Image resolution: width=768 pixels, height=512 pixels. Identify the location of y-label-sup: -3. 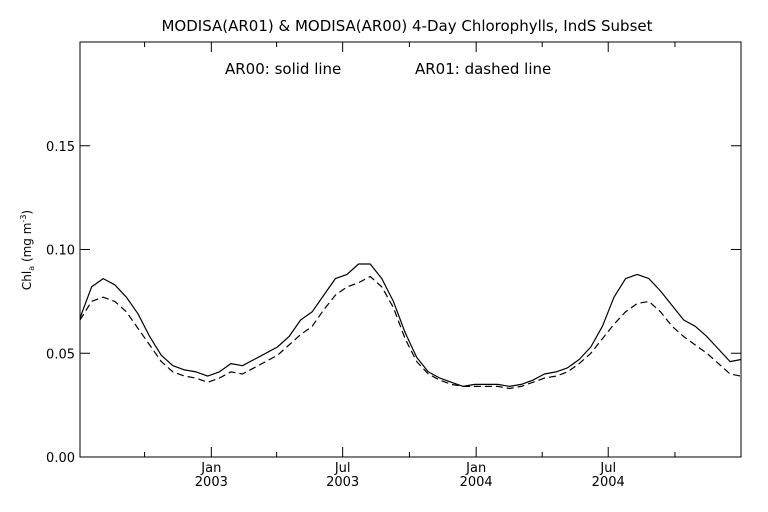
(23, 219).